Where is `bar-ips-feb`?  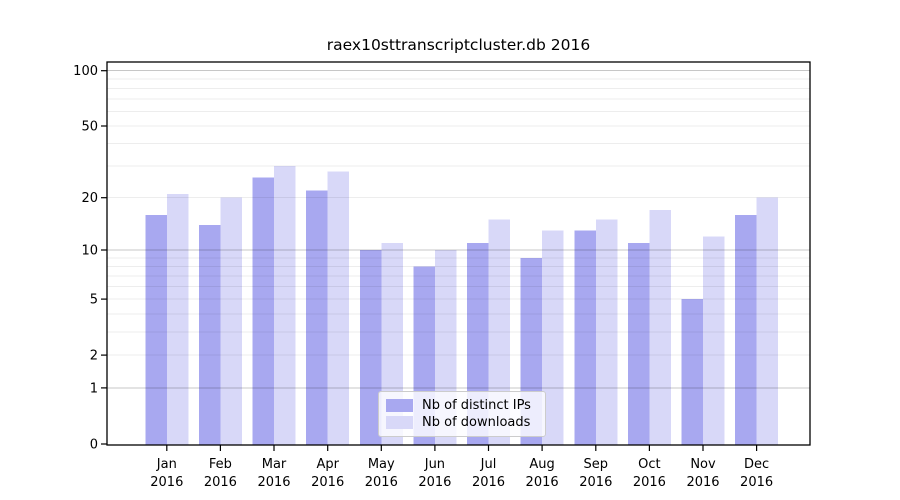
bar-ips-feb is located at coordinates (209, 335).